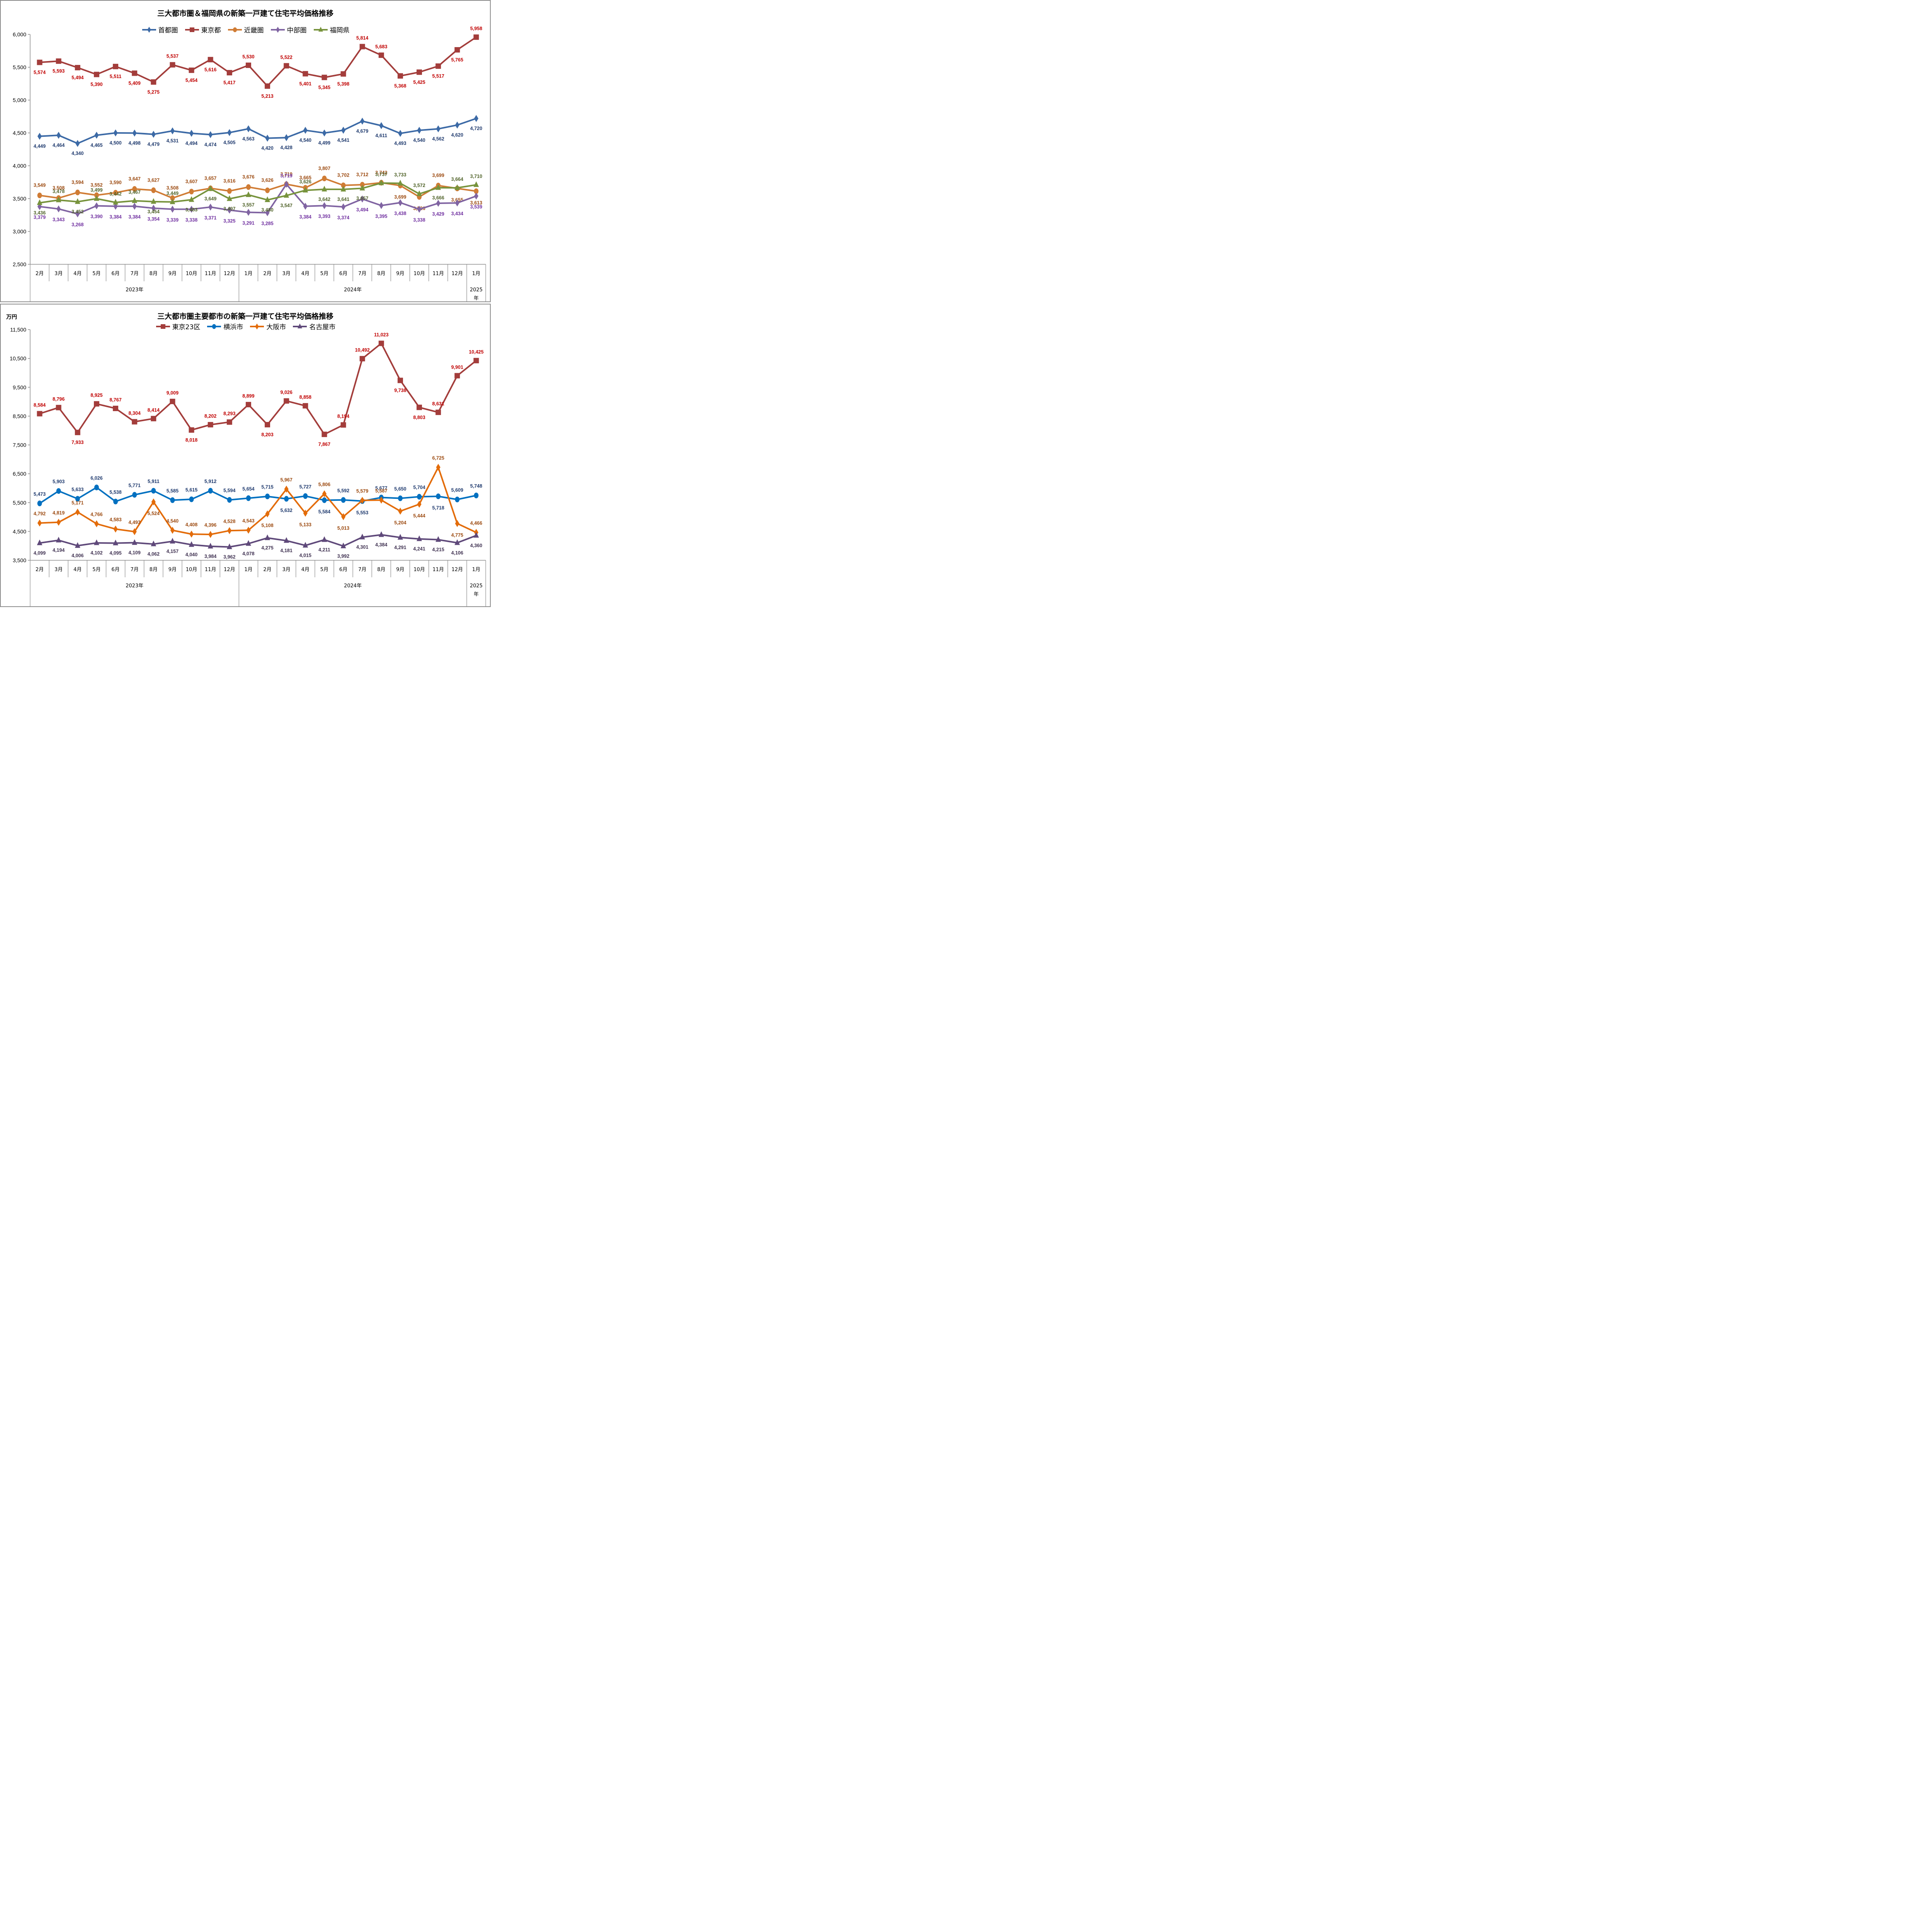 This screenshot has width=1932, height=1932. Describe the element at coordinates (381, 173) in the screenshot. I see `data-label: 3,742` at that location.